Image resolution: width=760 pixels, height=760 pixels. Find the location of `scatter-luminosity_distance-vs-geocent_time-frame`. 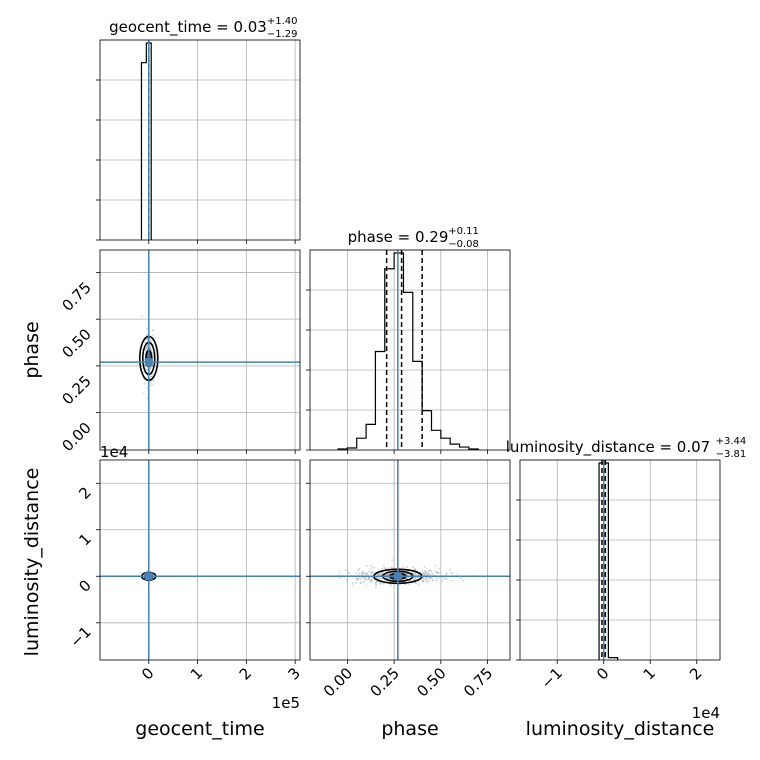

scatter-luminosity_distance-vs-geocent_time-frame is located at coordinates (200, 560).